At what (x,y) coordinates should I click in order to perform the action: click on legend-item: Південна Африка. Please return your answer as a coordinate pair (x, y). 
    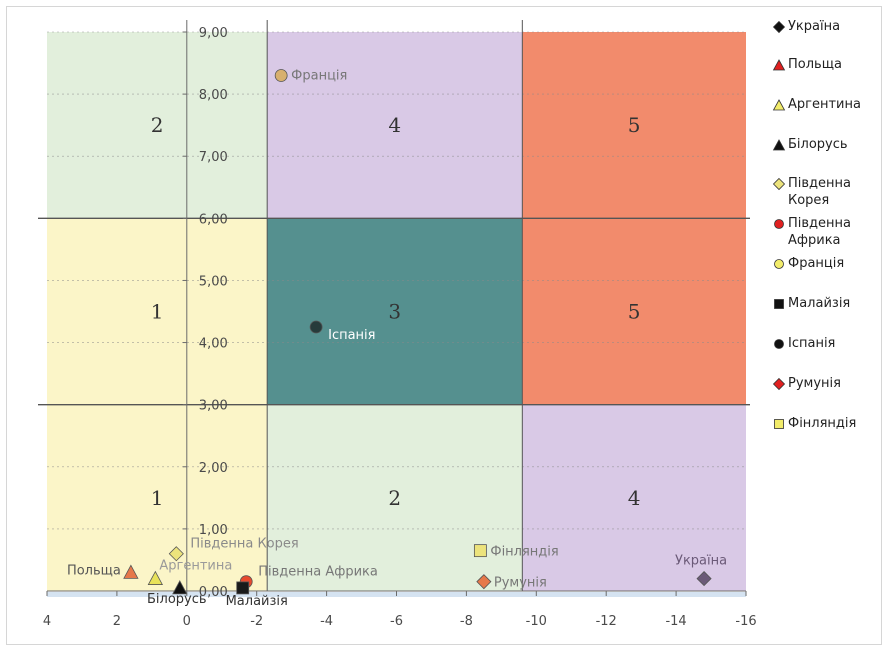
    Looking at the image, I should click on (826, 232).